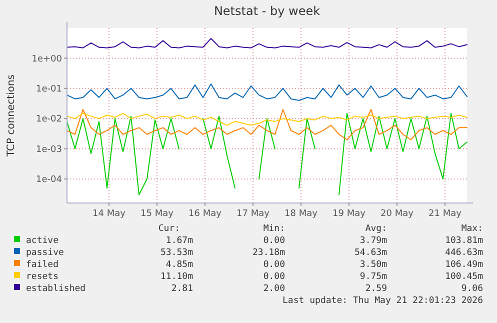 This screenshot has height=323, width=497. What do you see at coordinates (56, 289) in the screenshot?
I see `legend-label: established` at bounding box center [56, 289].